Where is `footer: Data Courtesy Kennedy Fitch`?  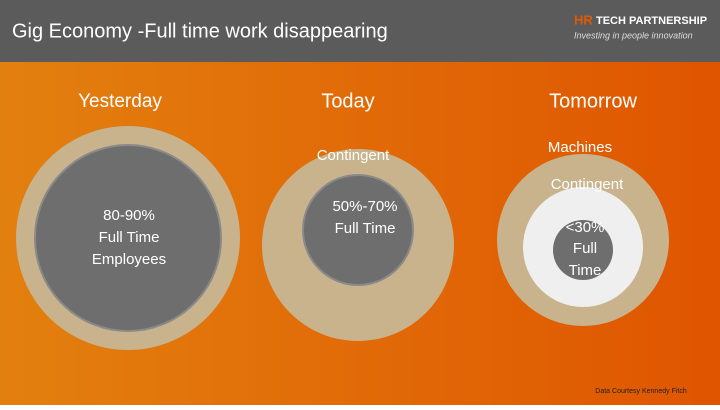 footer: Data Courtesy Kennedy Fitch is located at coordinates (641, 391).